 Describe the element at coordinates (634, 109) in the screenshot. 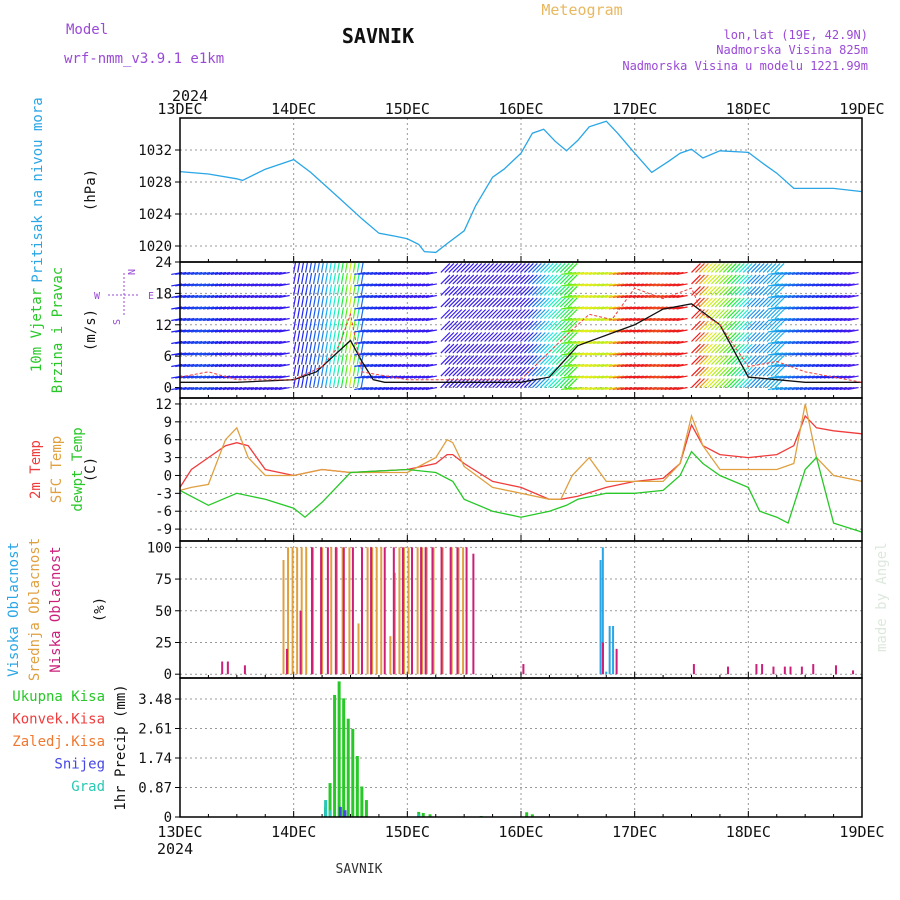

I see `x-tick-top-17dec: 17DEC` at that location.